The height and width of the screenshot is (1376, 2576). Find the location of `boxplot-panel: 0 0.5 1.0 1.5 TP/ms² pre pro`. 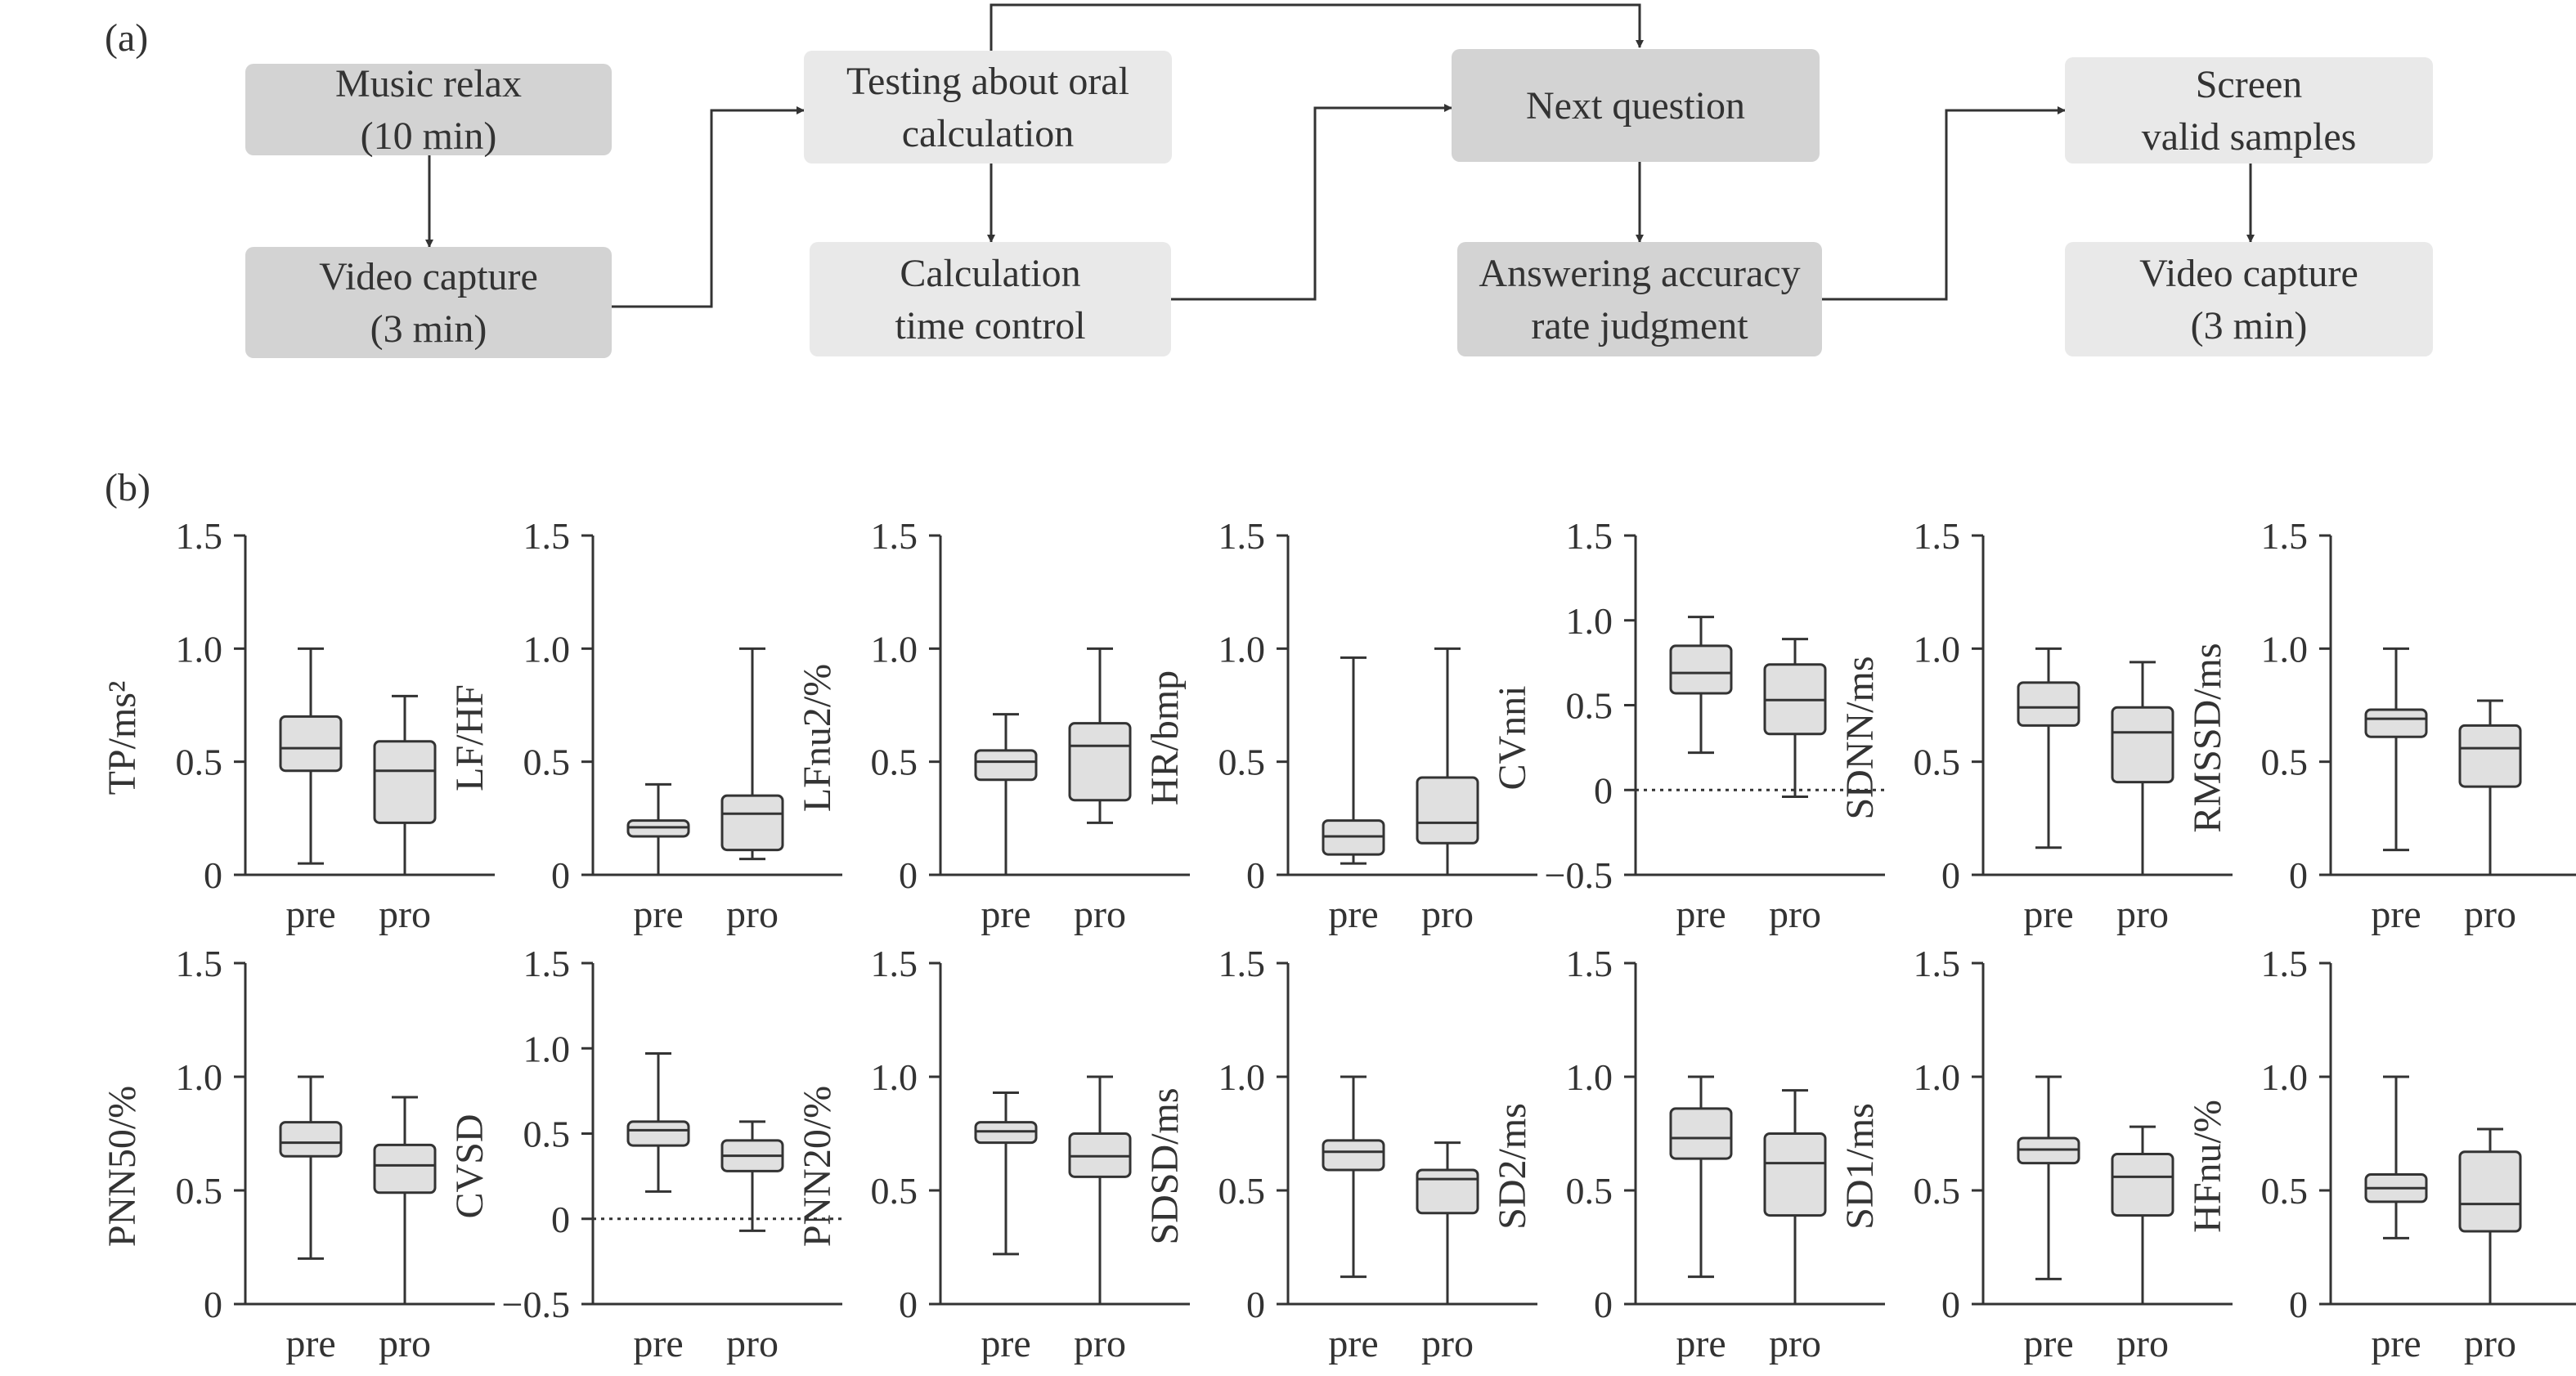

boxplot-panel: 0 0.5 1.0 1.5 TP/ms² pre pro is located at coordinates (298, 725).